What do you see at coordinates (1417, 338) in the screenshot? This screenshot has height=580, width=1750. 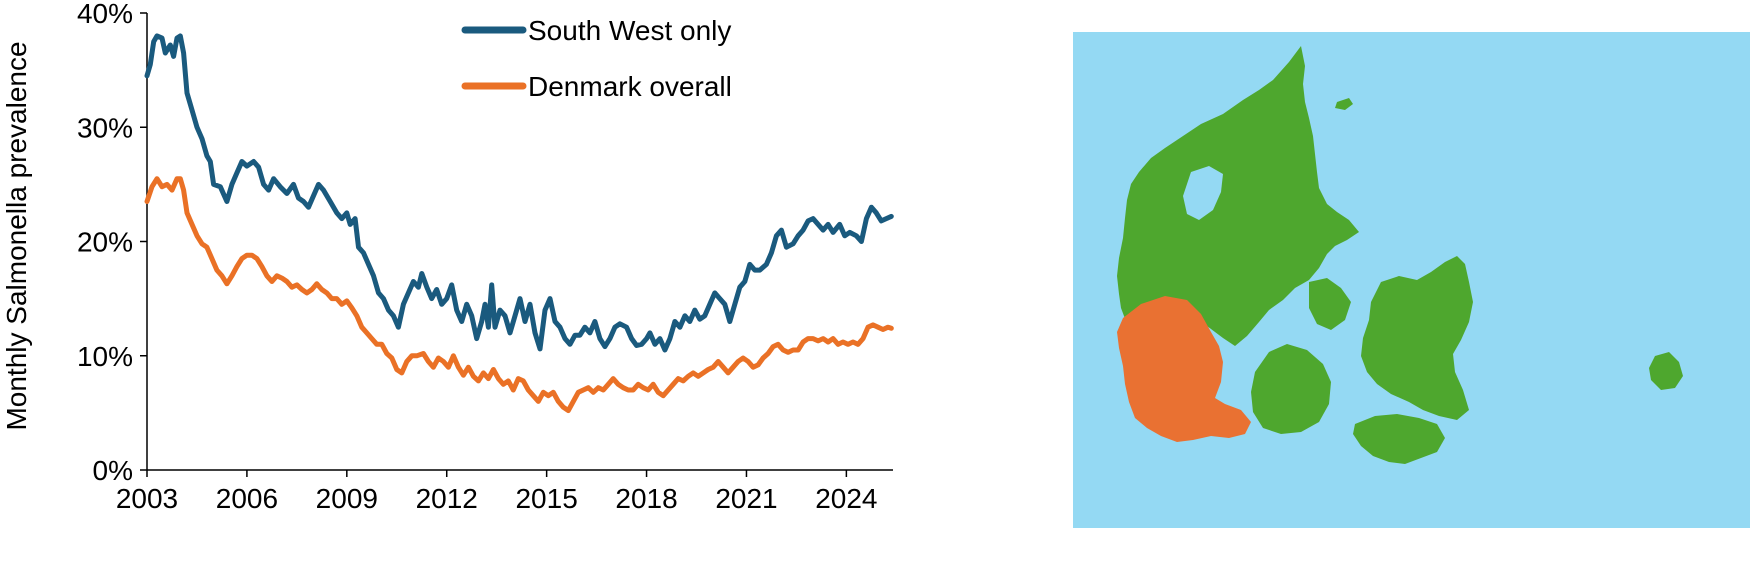 I see `region-zealand` at bounding box center [1417, 338].